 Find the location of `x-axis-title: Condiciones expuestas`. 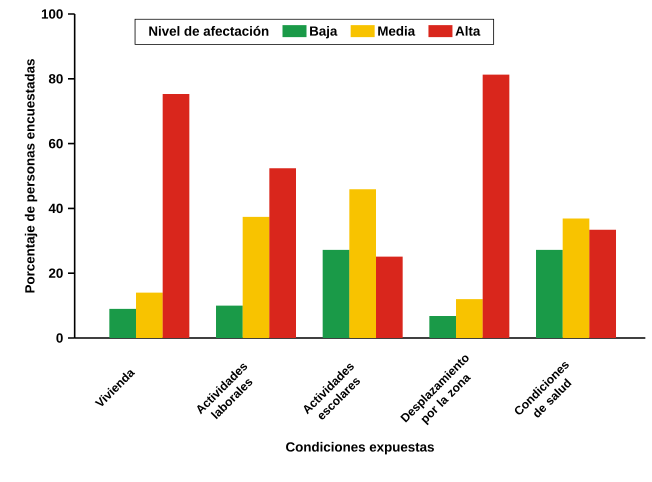

x-axis-title: Condiciones expuestas is located at coordinates (360, 448).